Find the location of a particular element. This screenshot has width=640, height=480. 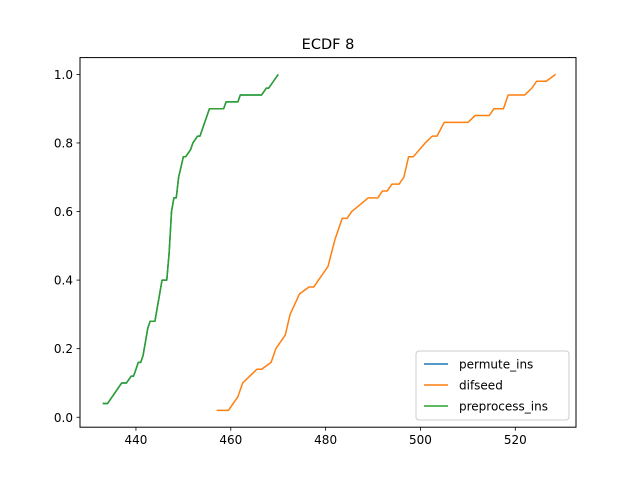

x-tick-label: 520 is located at coordinates (515, 440).